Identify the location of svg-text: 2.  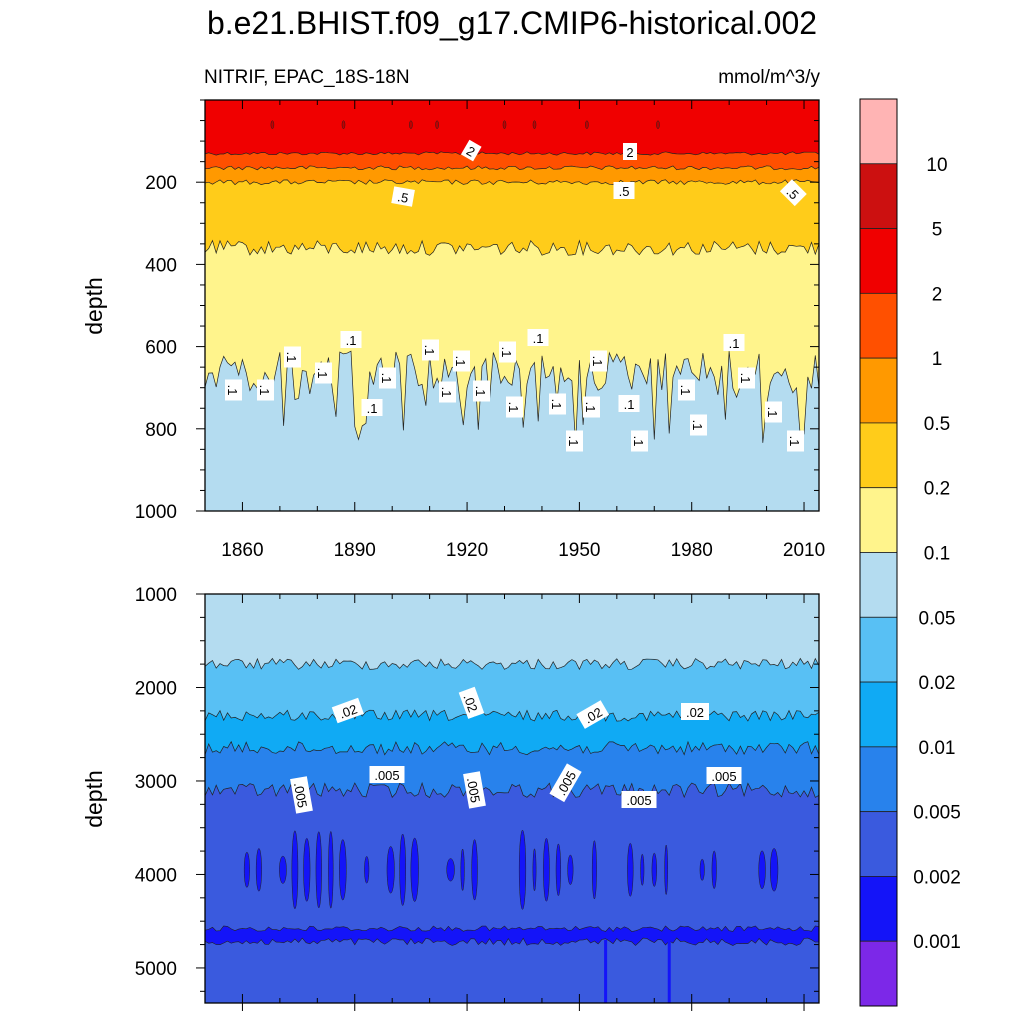
(629, 152).